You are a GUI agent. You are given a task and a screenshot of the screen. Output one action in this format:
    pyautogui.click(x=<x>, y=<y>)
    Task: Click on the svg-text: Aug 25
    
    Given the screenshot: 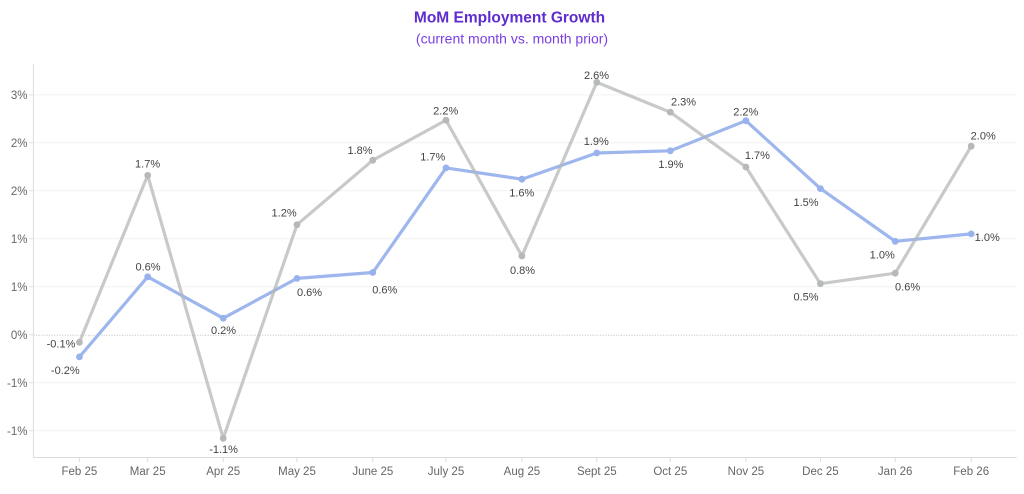 What is the action you would take?
    pyautogui.click(x=522, y=472)
    